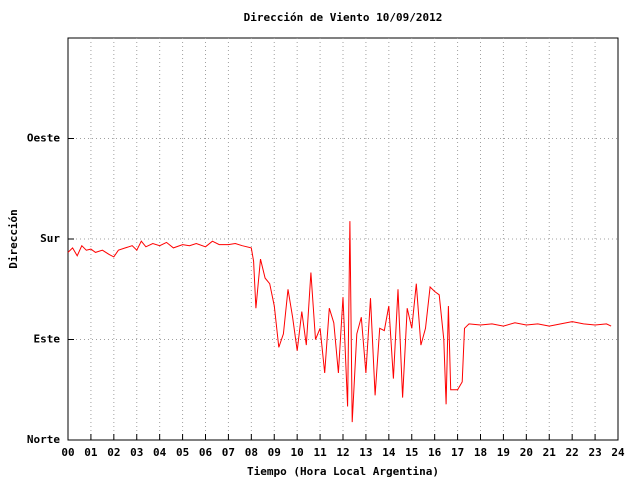 Image resolution: width=640 pixels, height=480 pixels. What do you see at coordinates (206, 452) in the screenshot?
I see `x-tick-label: 06` at bounding box center [206, 452].